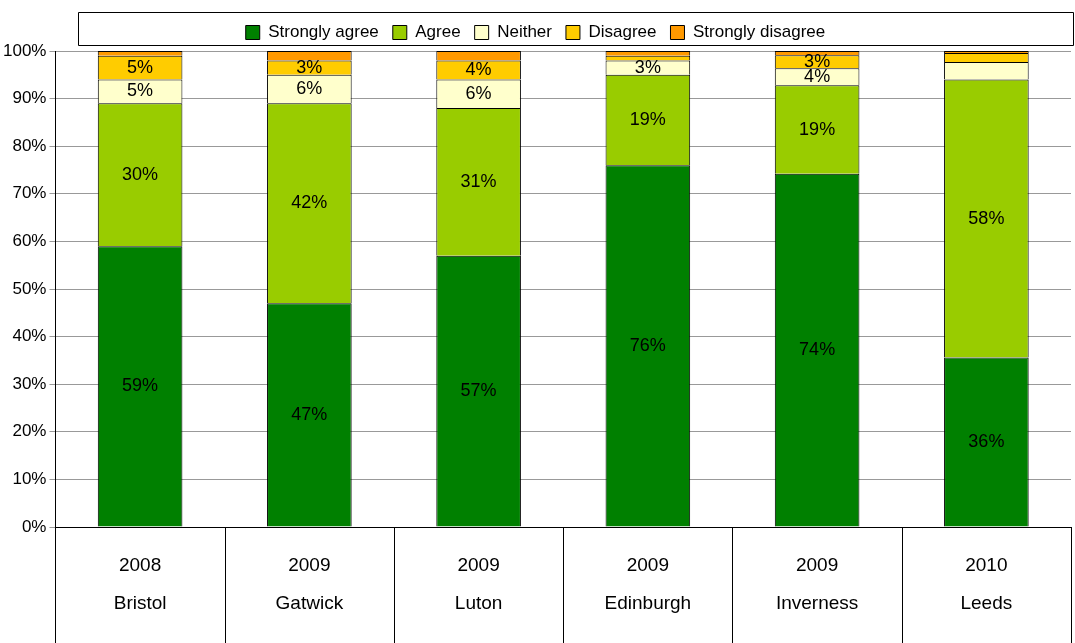 This screenshot has height=643, width=1075. I want to click on data-label: 59%, so click(140, 385).